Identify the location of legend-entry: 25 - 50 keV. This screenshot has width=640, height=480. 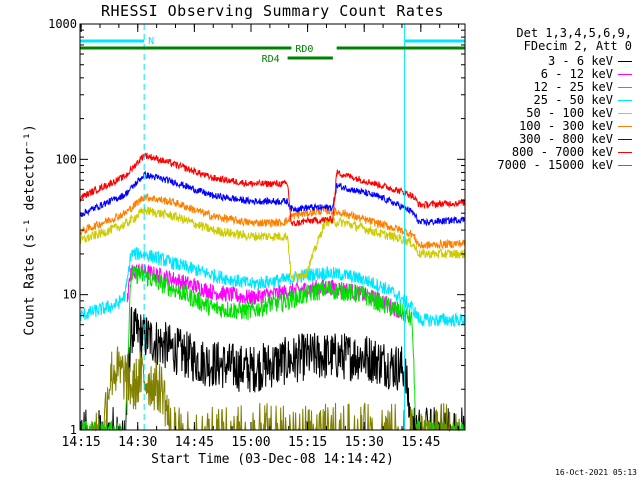
(564, 100).